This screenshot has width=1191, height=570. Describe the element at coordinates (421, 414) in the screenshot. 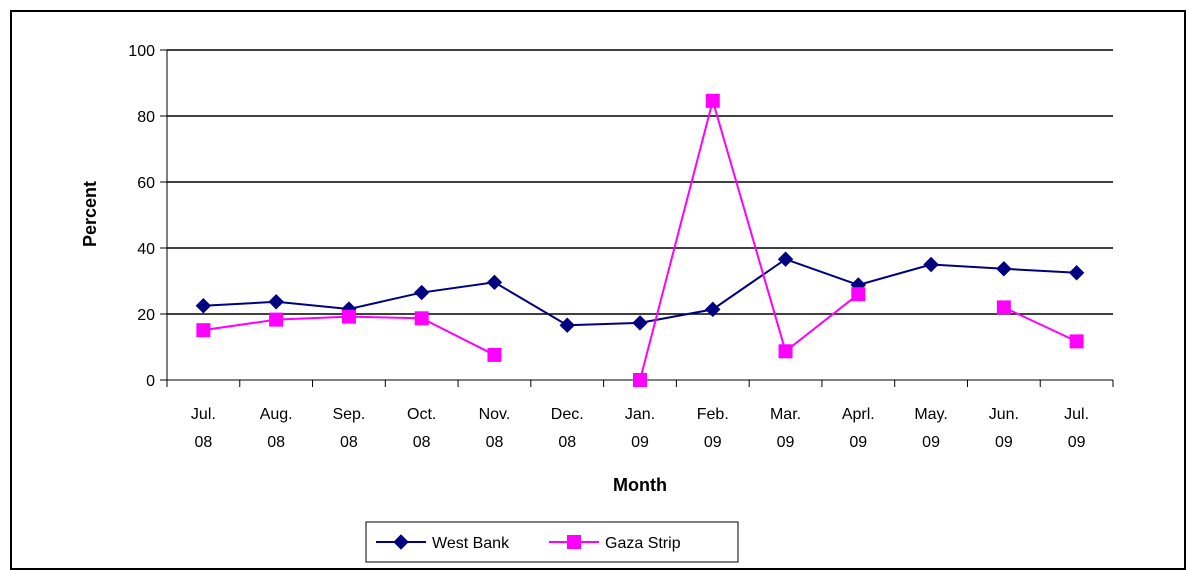

I see `x-tick-label-month: Oct.` at that location.